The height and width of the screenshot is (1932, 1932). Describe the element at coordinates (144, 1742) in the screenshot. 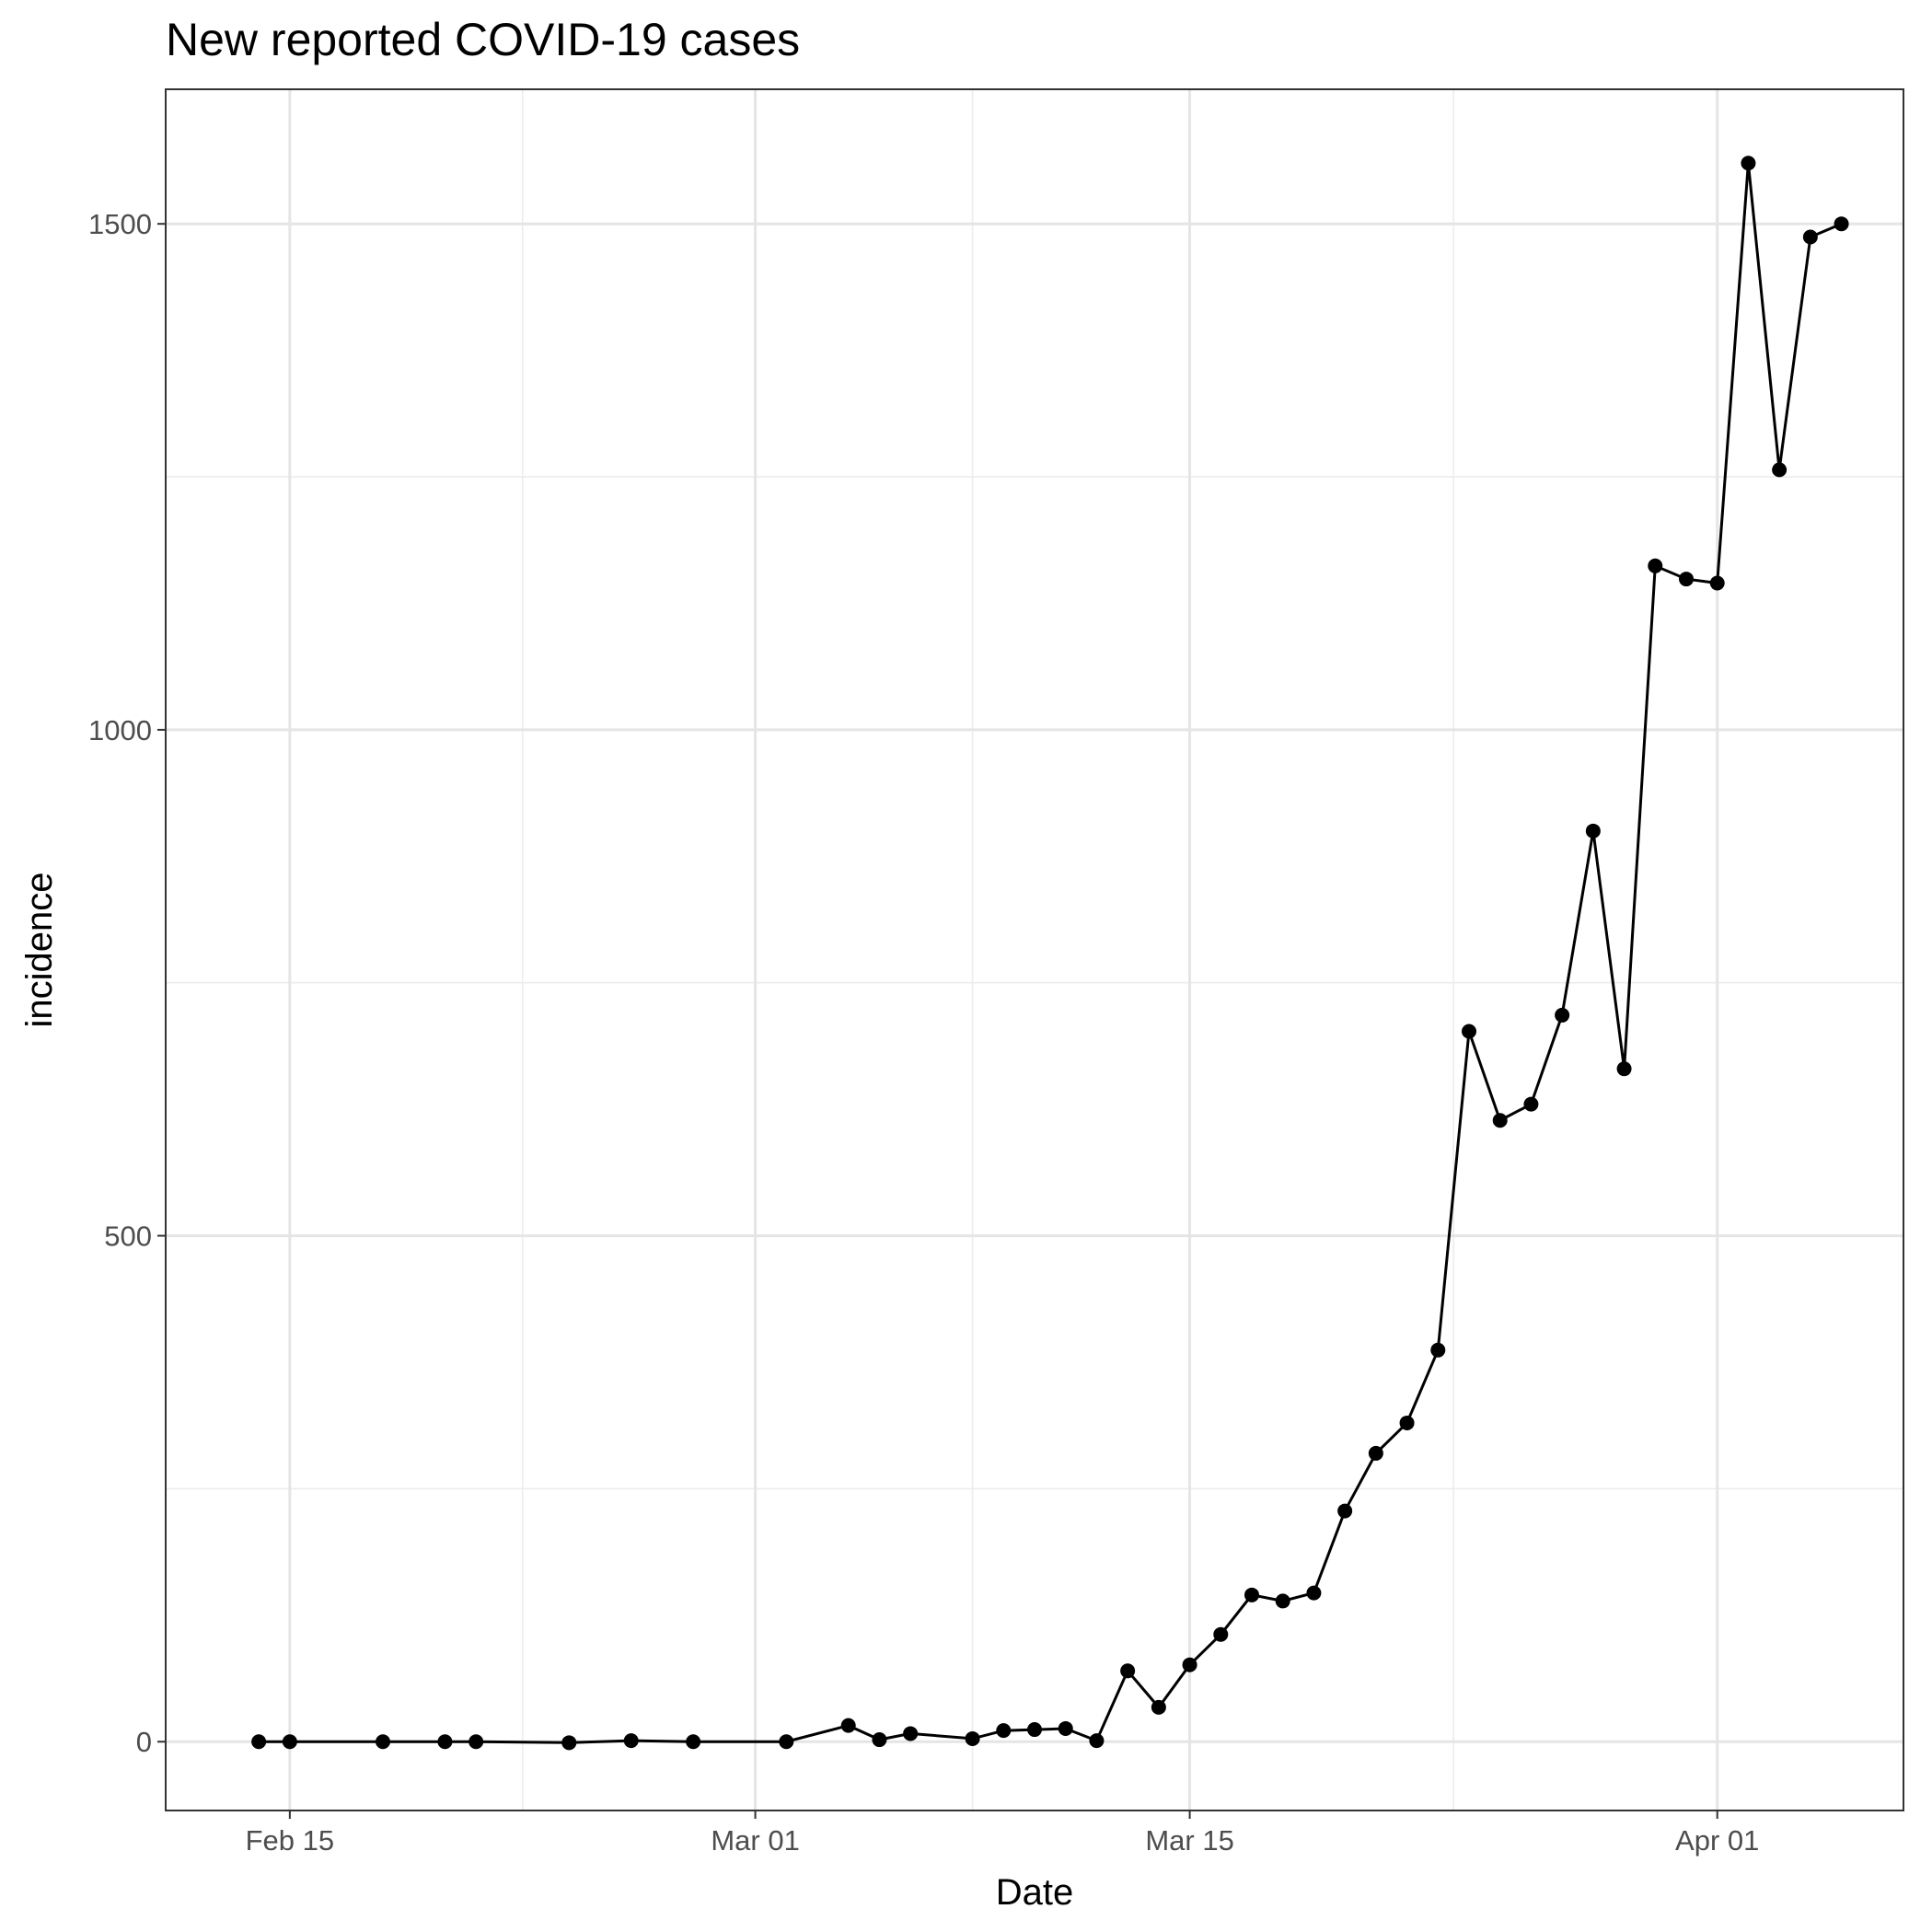

I see `y-tick-label: 0` at that location.